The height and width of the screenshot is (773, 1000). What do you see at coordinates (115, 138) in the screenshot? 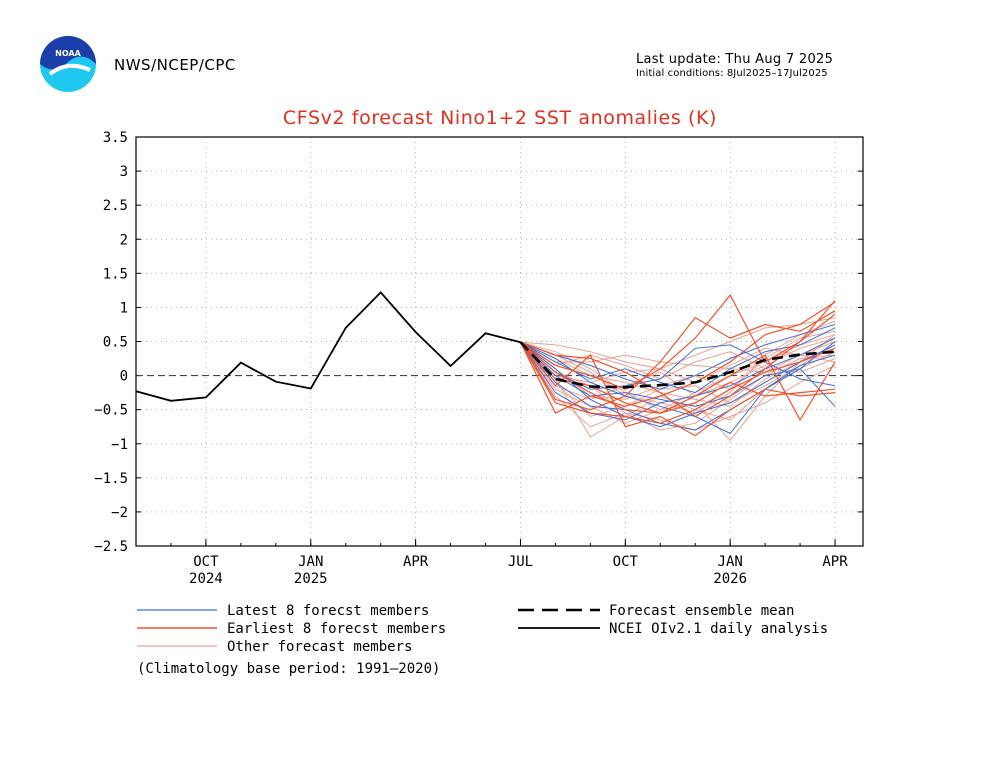
I see `y-tick-label: 3.5` at bounding box center [115, 138].